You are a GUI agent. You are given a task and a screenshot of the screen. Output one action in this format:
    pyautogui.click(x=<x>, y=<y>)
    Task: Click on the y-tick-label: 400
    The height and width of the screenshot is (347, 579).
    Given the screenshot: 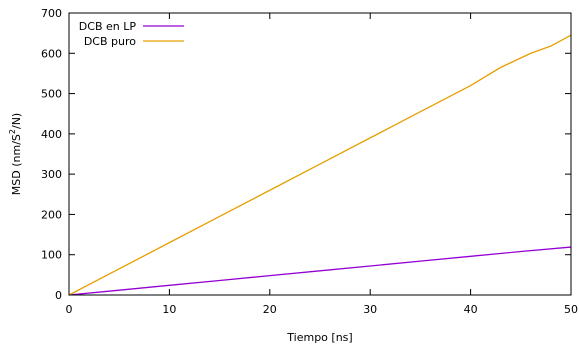 What is the action you would take?
    pyautogui.click(x=51, y=134)
    